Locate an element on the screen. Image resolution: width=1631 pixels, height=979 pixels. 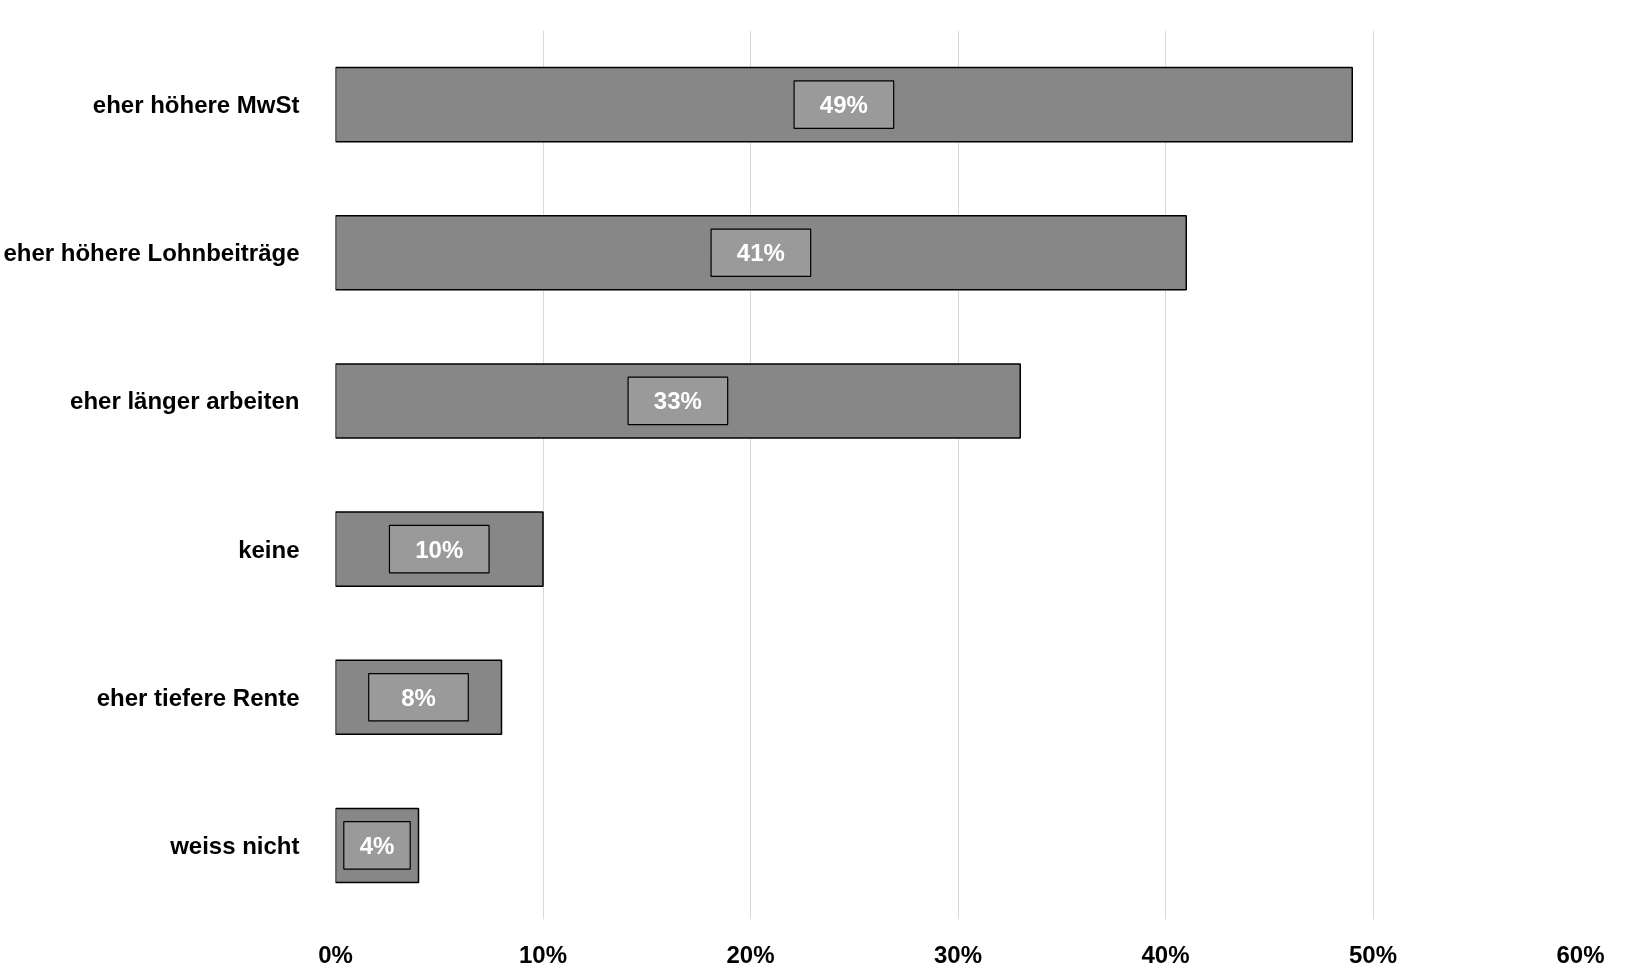
x-tick-label: 10% is located at coordinates (543, 954).